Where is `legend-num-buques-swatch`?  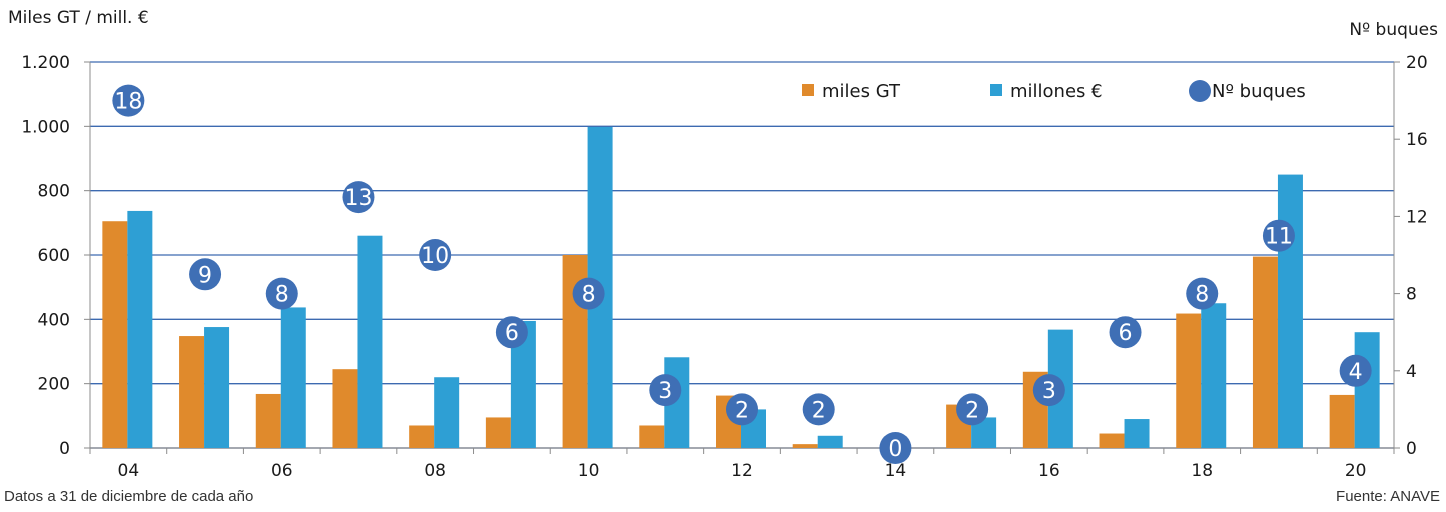
legend-num-buques-swatch is located at coordinates (1200, 91).